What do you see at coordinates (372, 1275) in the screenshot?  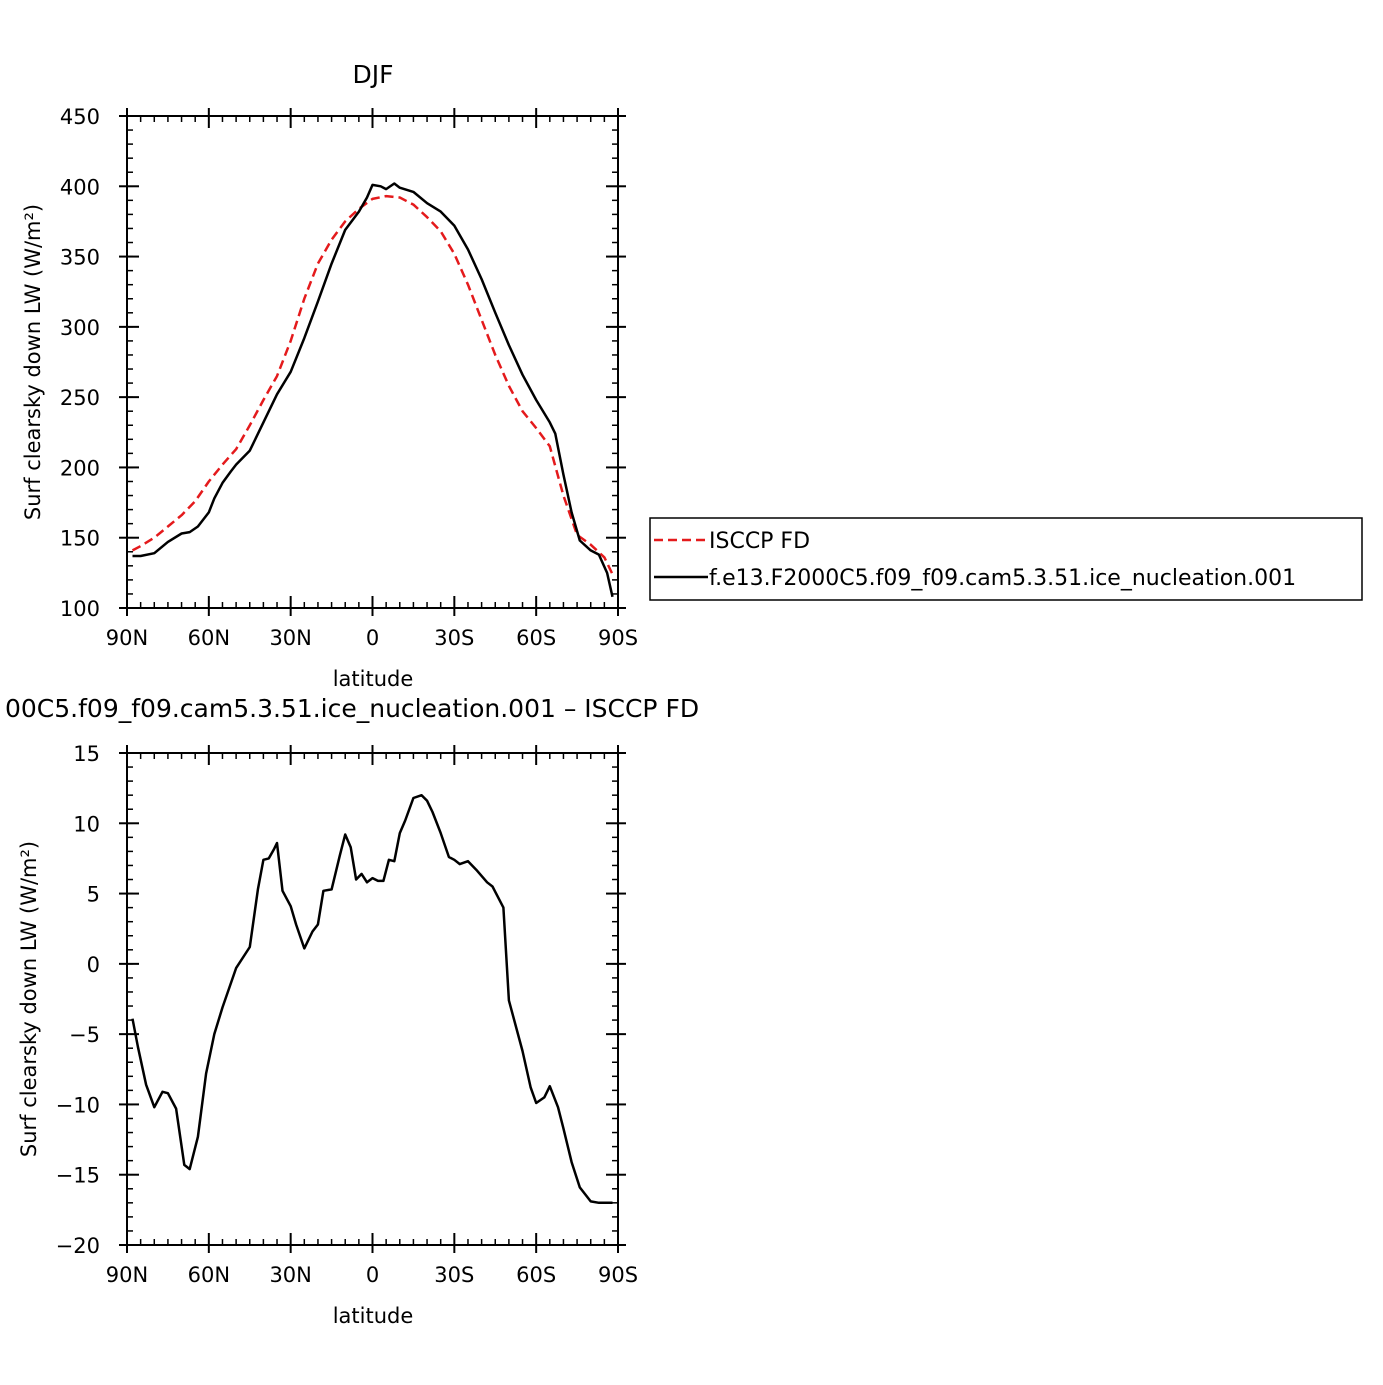 I see `bottom-xtick-label: 0` at bounding box center [372, 1275].